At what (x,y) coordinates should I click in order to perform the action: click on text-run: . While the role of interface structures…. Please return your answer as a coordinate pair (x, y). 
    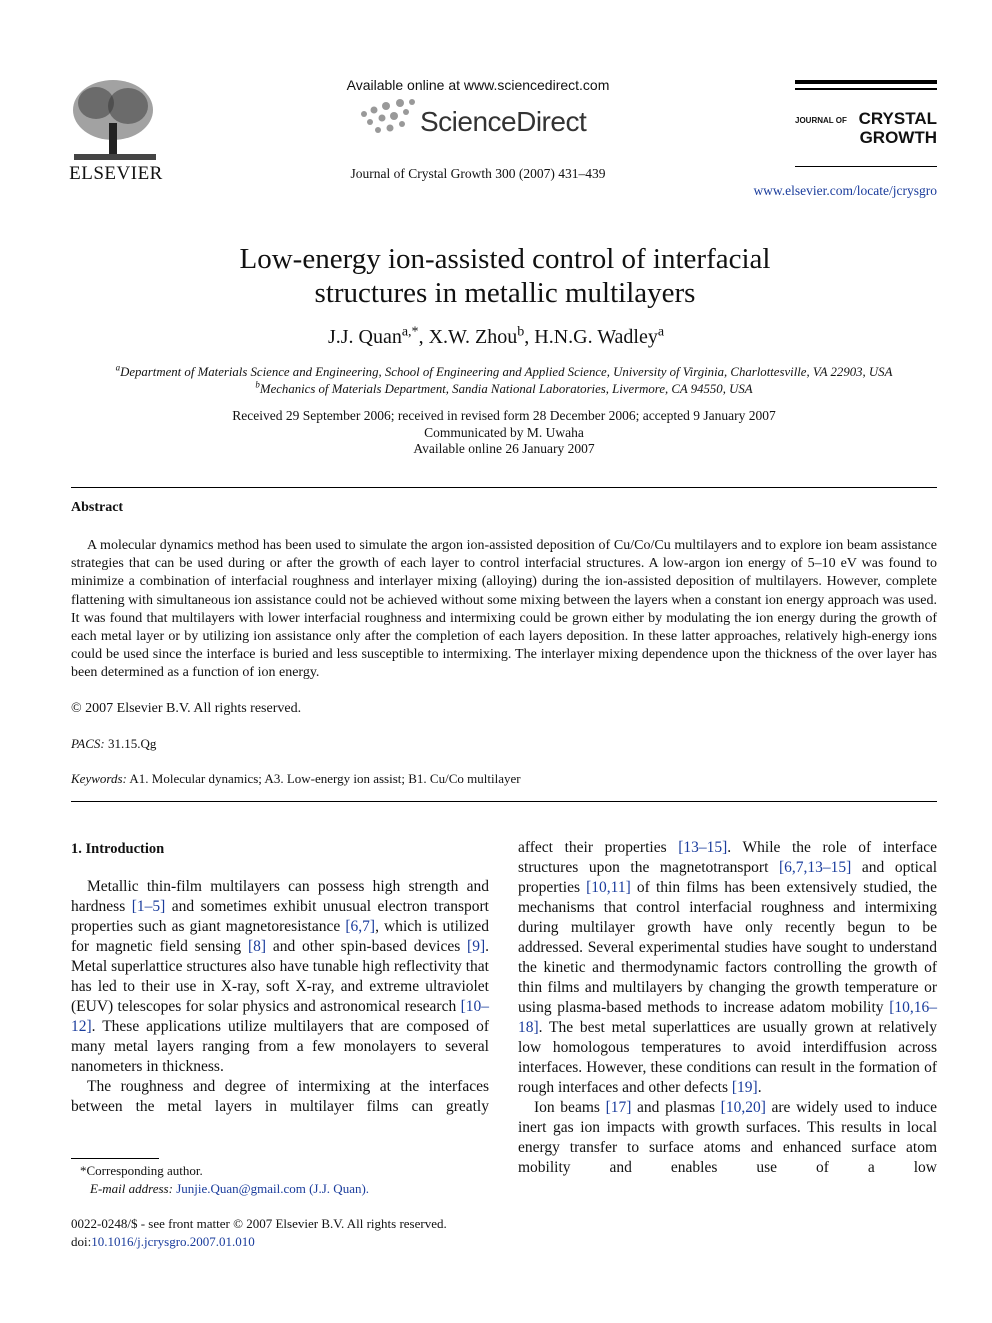
    Looking at the image, I should click on (727, 857).